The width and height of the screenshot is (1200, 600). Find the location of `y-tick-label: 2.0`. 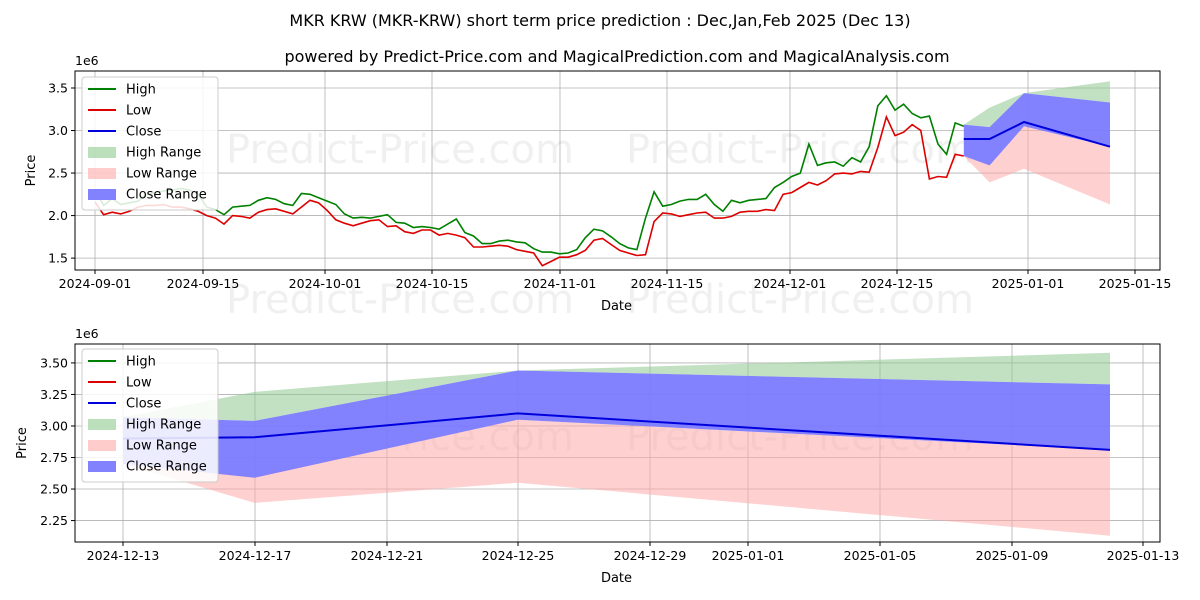

y-tick-label: 2.0 is located at coordinates (58, 215).